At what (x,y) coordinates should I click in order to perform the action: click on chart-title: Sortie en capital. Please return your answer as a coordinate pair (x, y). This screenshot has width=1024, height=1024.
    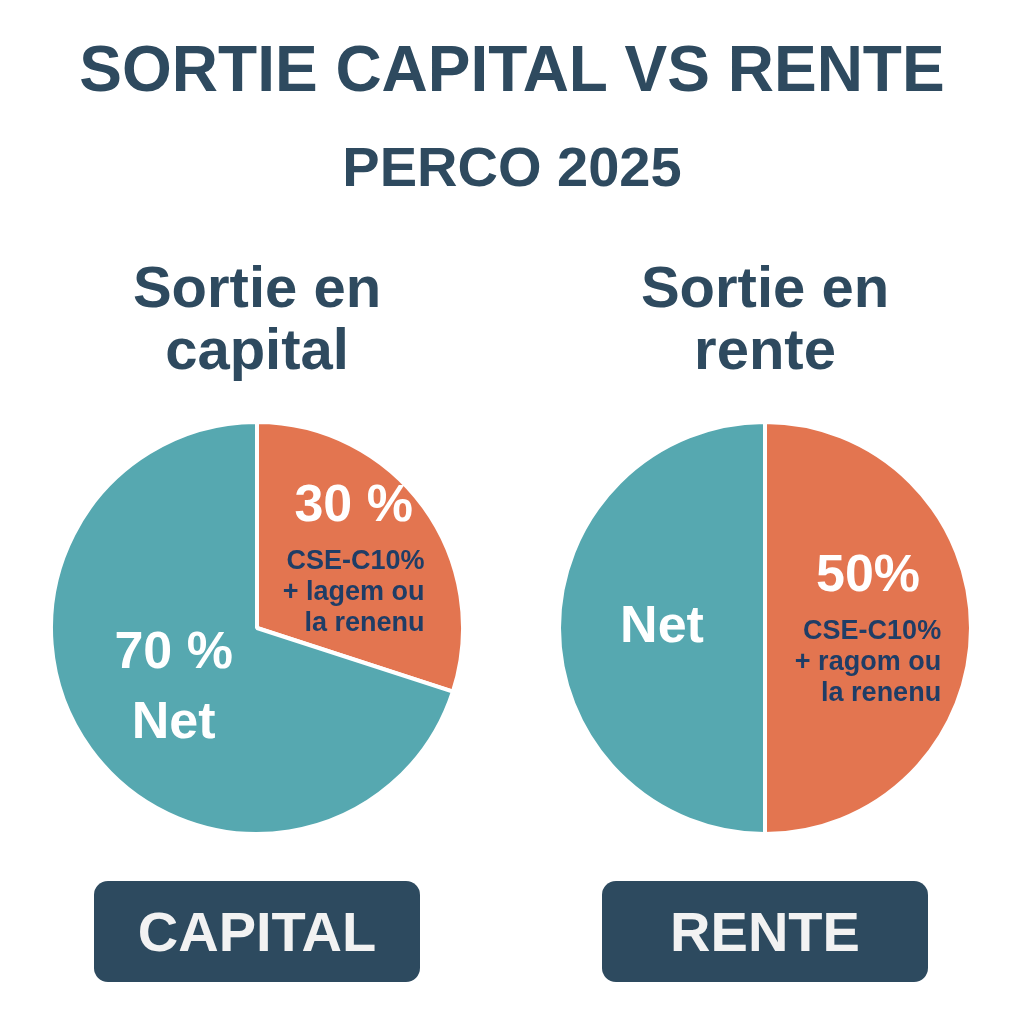
    Looking at the image, I should click on (257, 317).